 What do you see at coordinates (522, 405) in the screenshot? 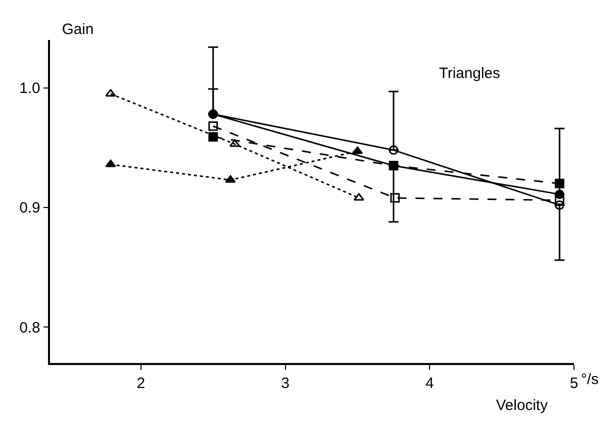
I see `x-axis-title: Velocity` at bounding box center [522, 405].